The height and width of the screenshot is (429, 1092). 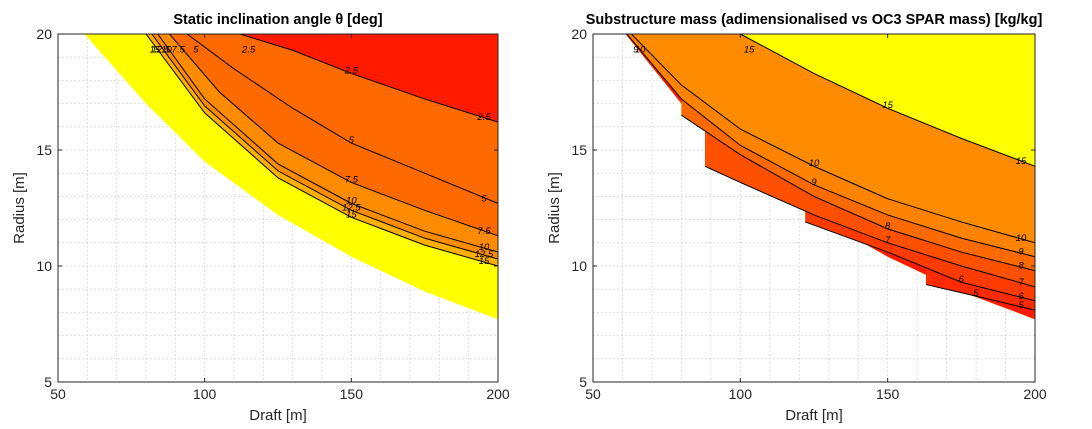 I want to click on contour-line-2.5, so click(x=368, y=78).